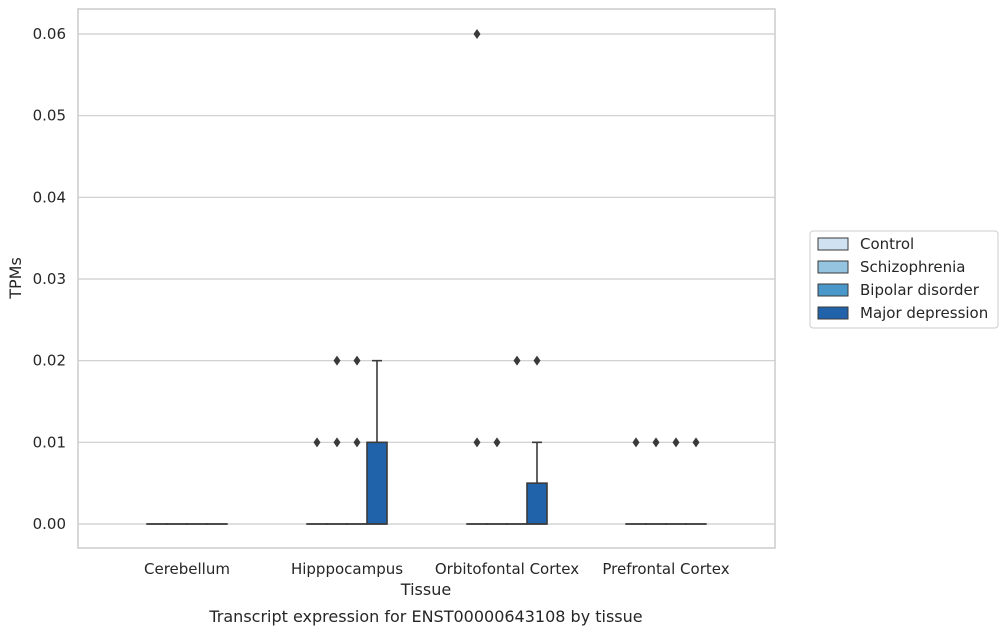 The width and height of the screenshot is (1007, 634). What do you see at coordinates (49, 361) in the screenshot?
I see `y-tick-label: 0.02` at bounding box center [49, 361].